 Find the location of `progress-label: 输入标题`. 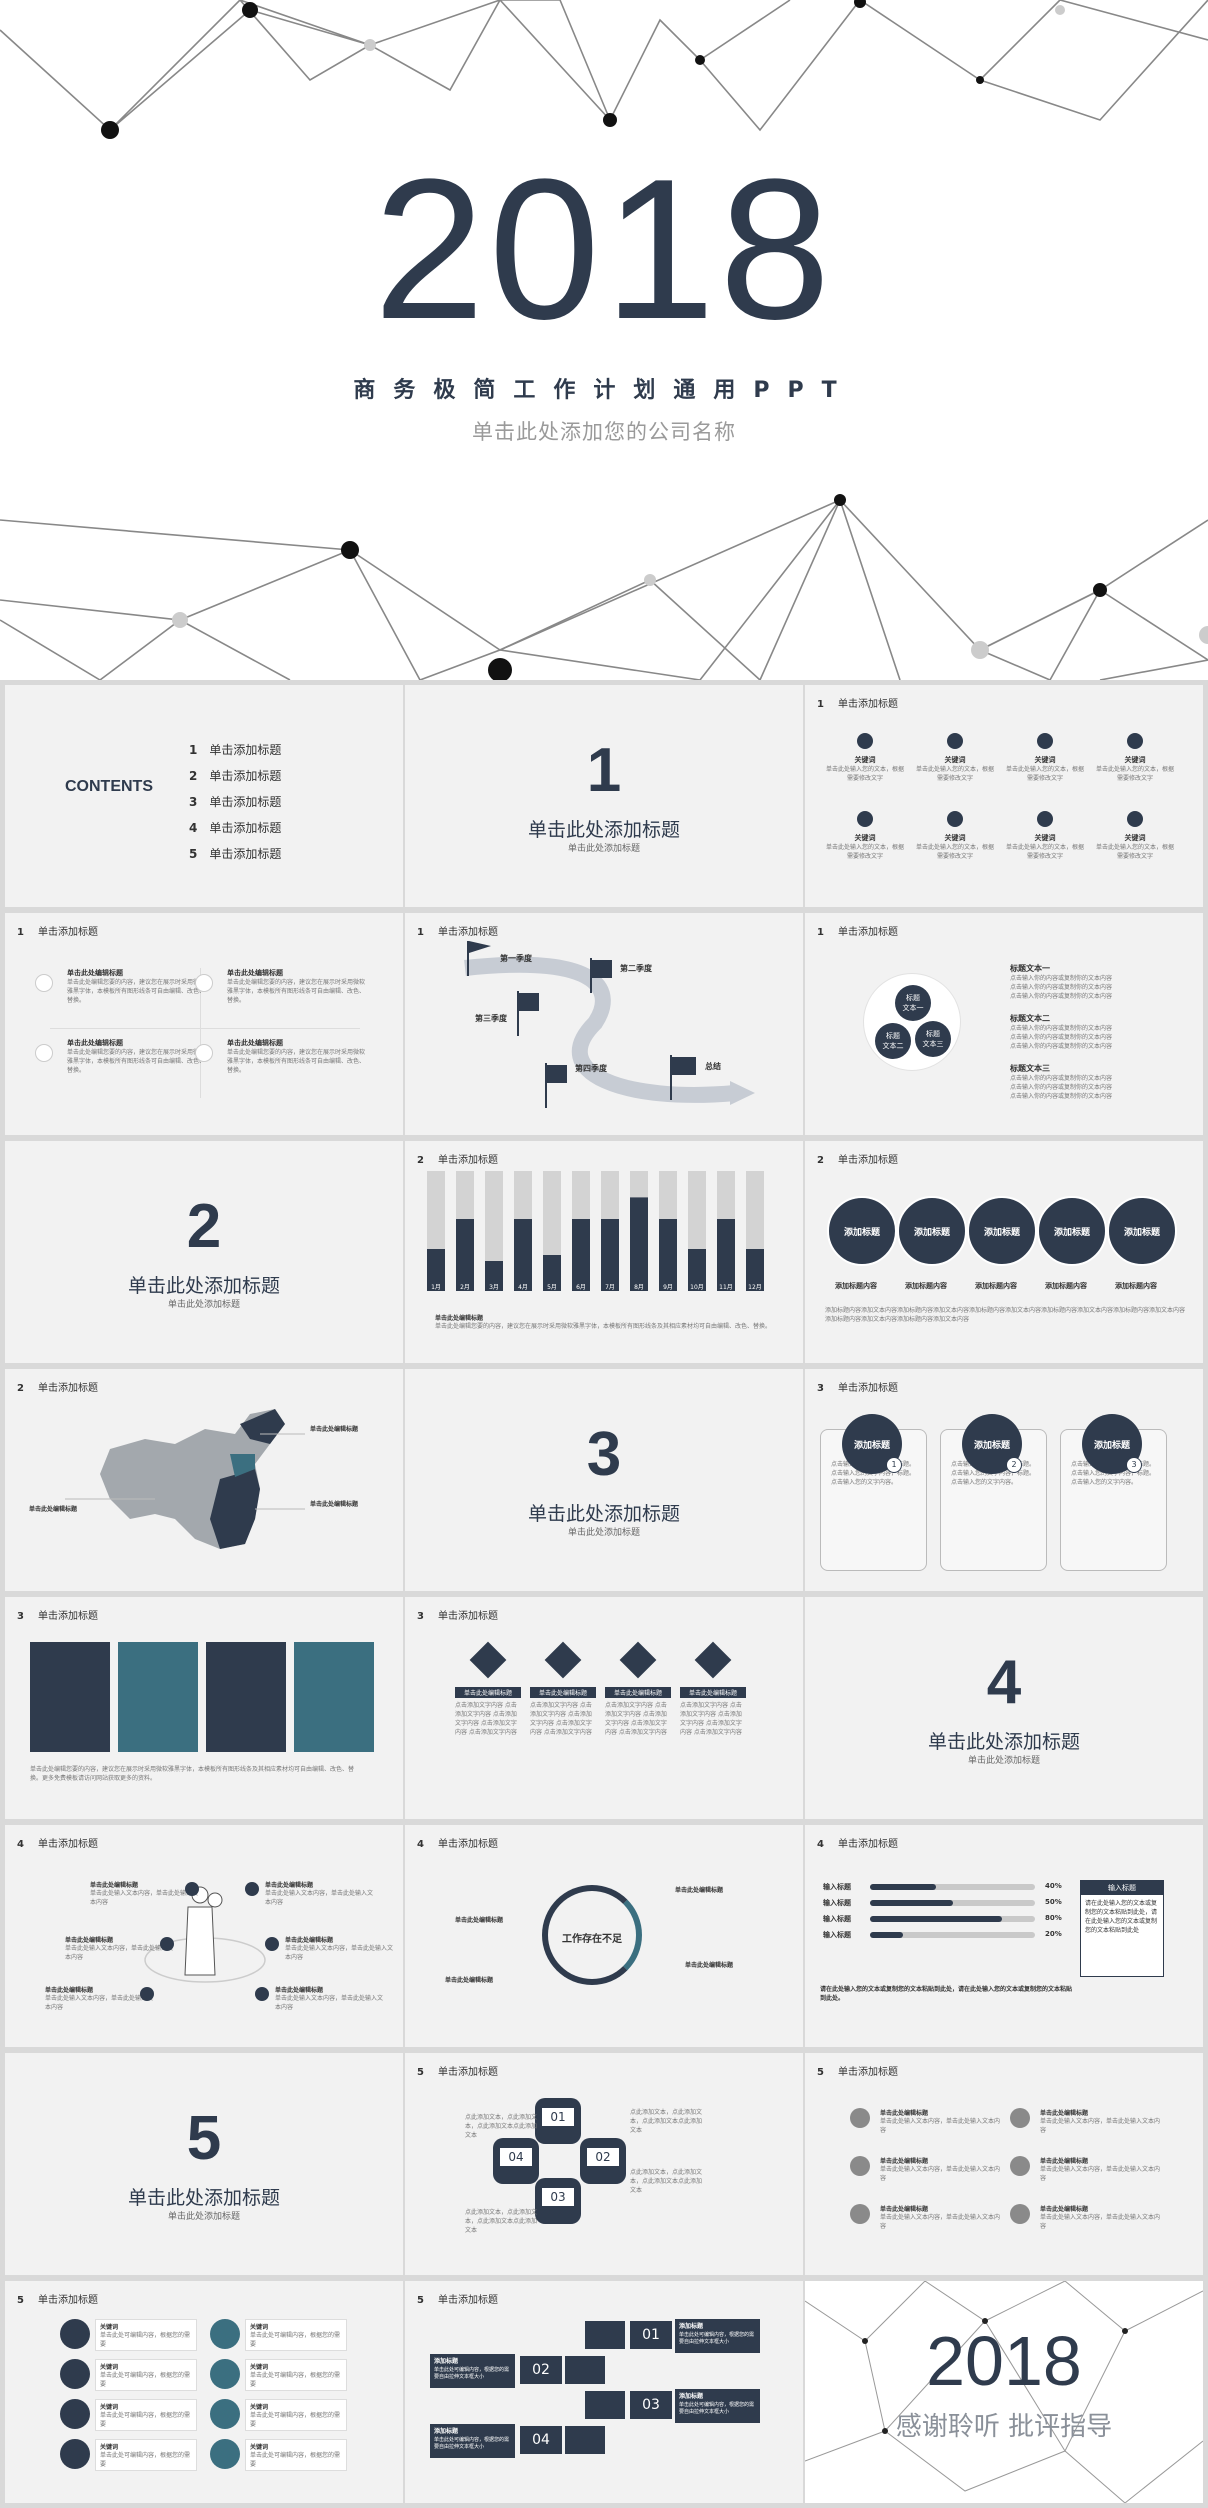

progress-label: 输入标题 is located at coordinates (837, 1887).